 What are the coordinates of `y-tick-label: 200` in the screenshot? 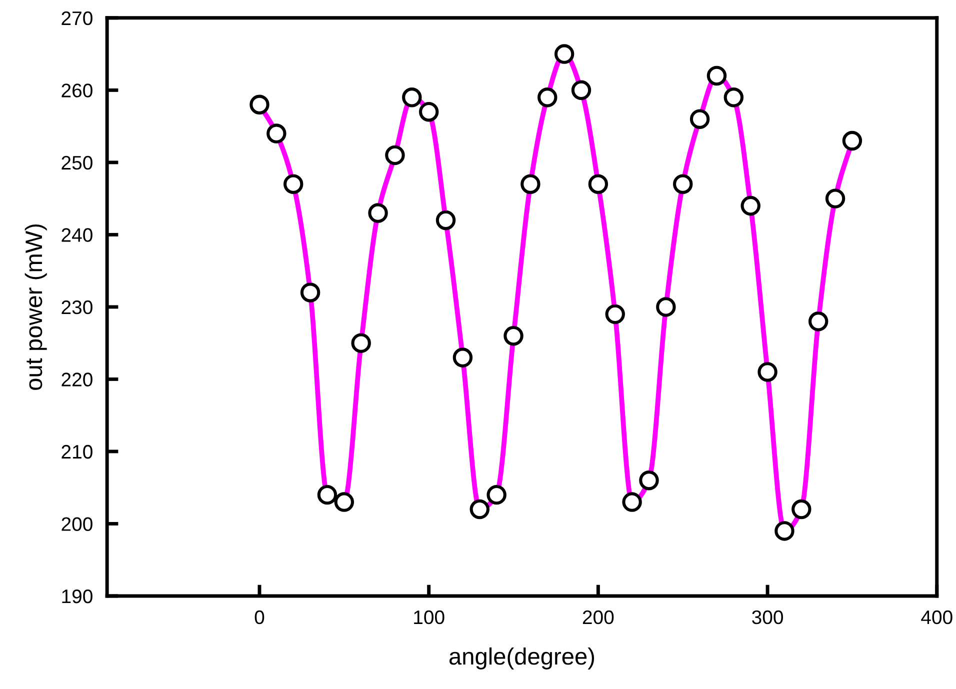 It's located at (77, 524).